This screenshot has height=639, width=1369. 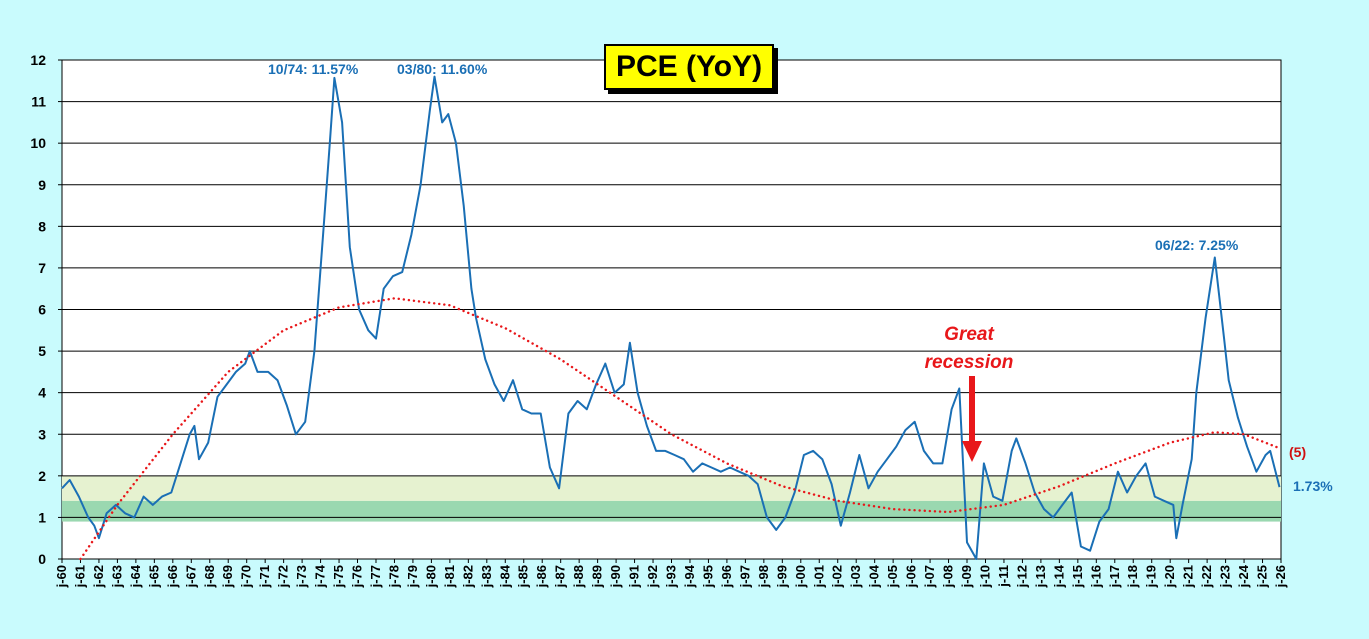 What do you see at coordinates (42, 268) in the screenshot?
I see `y-tick-label-7: 7` at bounding box center [42, 268].